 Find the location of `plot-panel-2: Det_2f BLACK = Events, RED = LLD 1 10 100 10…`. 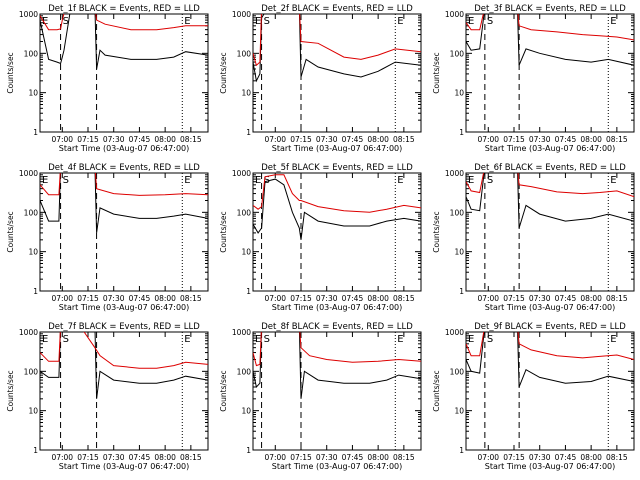

plot-panel-2: Det_2f BLACK = Events, RED = LLD 1 10 100 10… is located at coordinates (320, 78).